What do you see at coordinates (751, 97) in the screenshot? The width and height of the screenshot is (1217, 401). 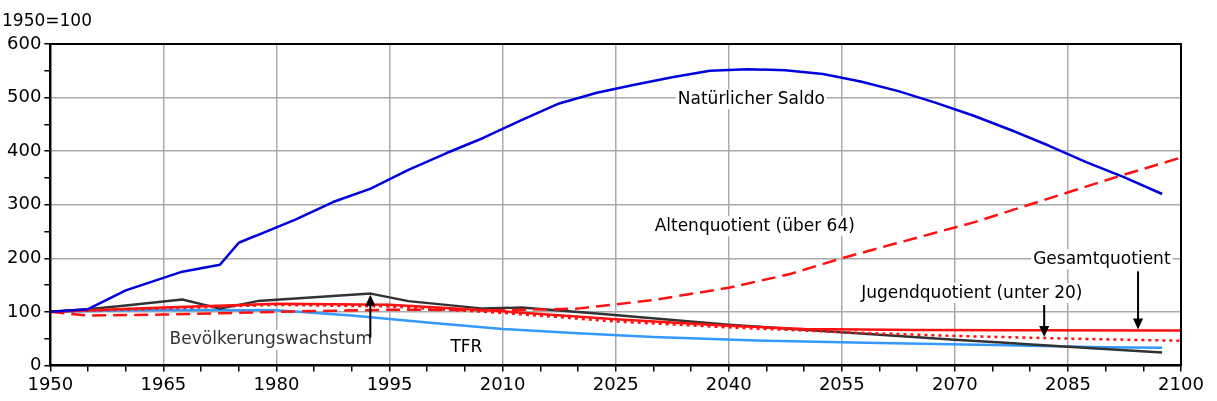 I see `series-label: Natürlicher Saldo` at bounding box center [751, 97].